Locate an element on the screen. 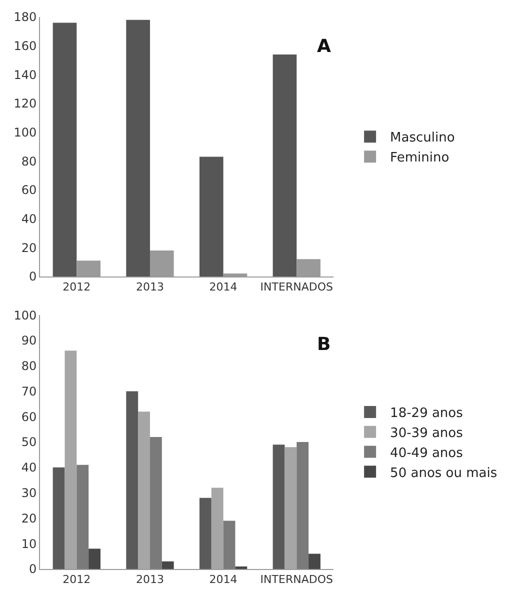 This screenshot has height=596, width=513. y-tick-label: 10 is located at coordinates (29, 543).